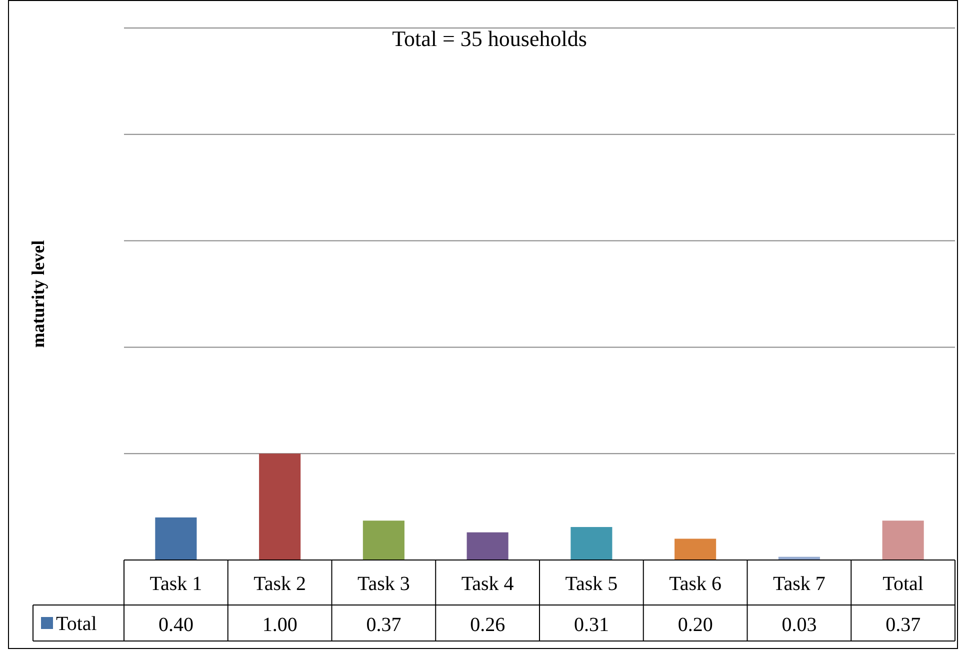  Describe the element at coordinates (280, 625) in the screenshot. I see `data-label: 1.00` at that location.